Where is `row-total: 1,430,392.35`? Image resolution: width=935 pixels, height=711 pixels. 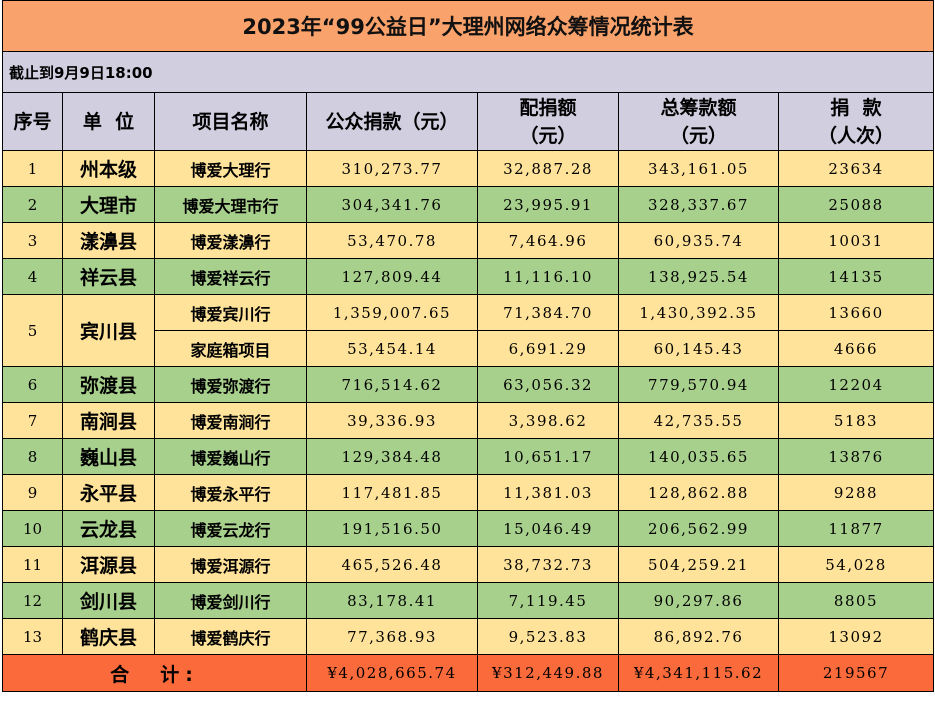
row-total: 1,430,392.35 is located at coordinates (698, 312).